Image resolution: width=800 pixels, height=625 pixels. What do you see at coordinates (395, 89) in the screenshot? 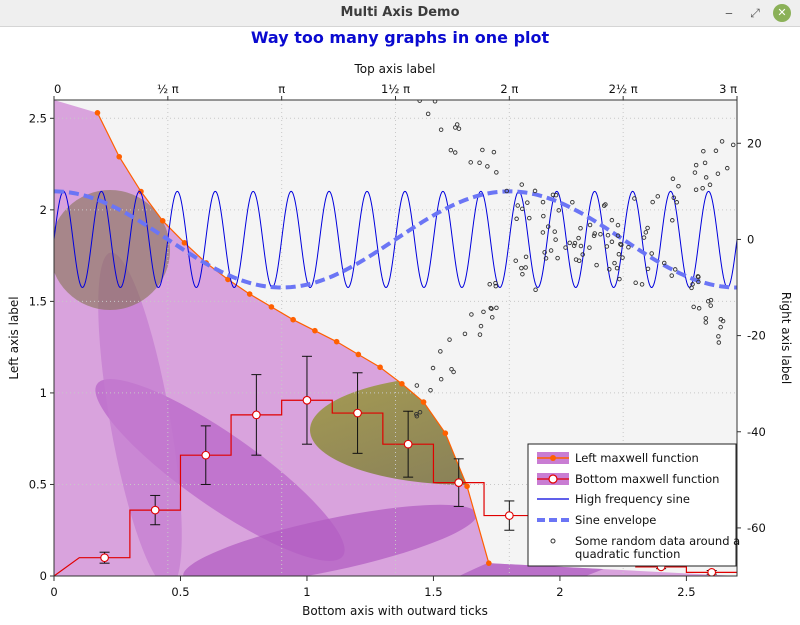
I see `top-tick-label: 1½ π` at bounding box center [395, 89].